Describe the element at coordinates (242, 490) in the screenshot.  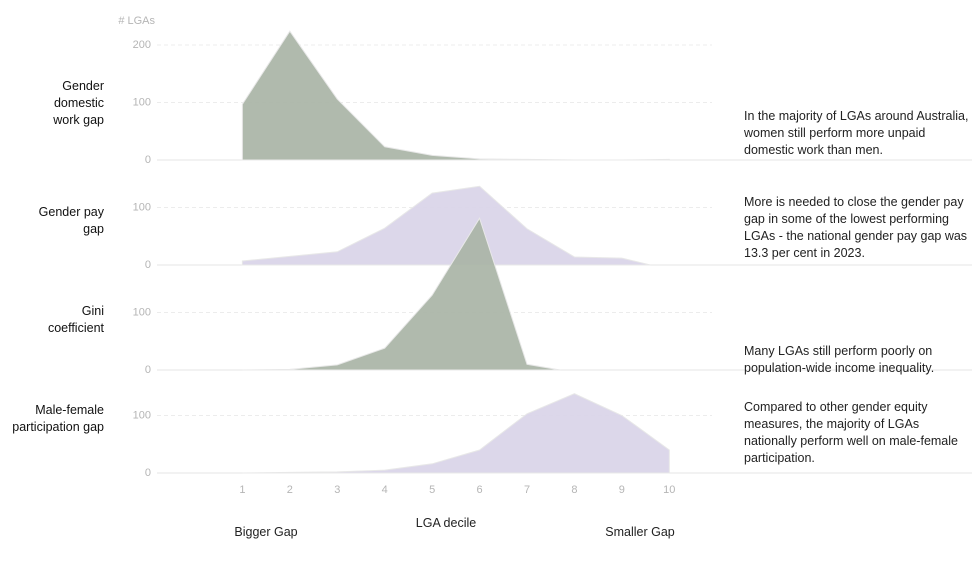
I see `x-tick-label: 1` at that location.